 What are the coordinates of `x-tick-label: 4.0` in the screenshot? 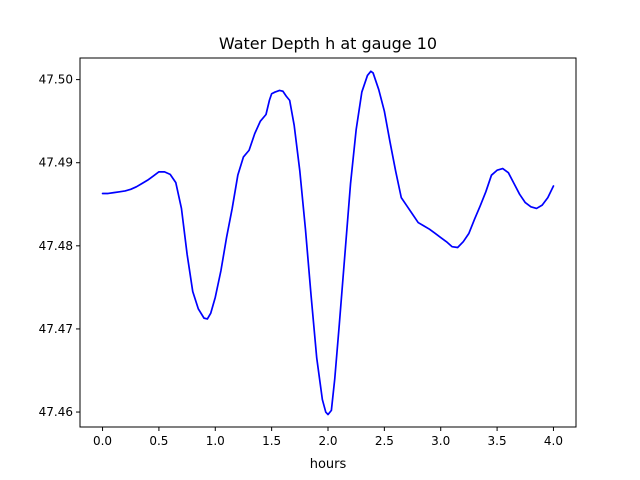 It's located at (553, 441).